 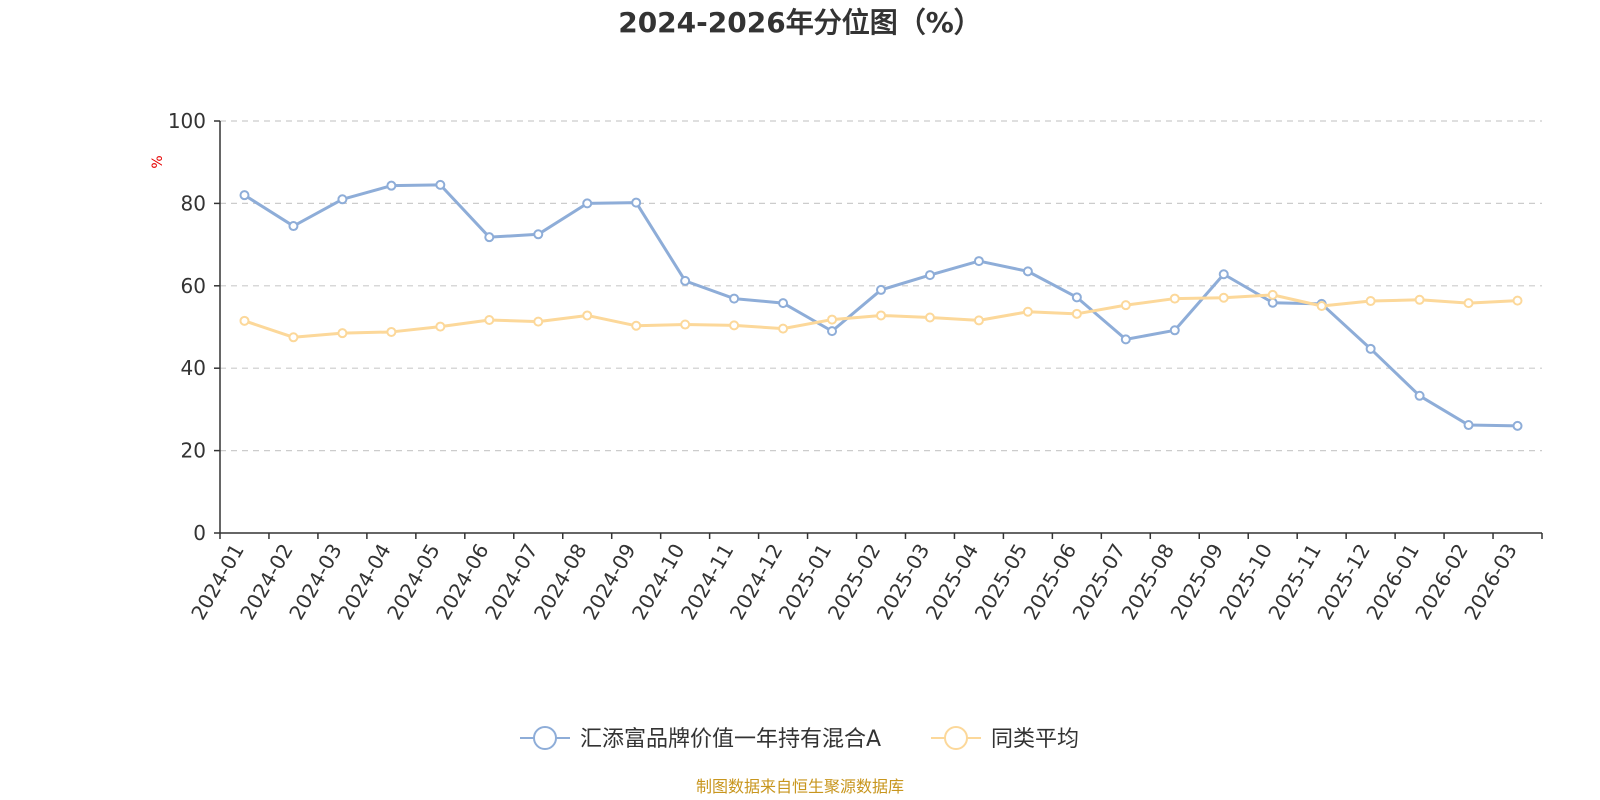 I want to click on chart-title: 2024-2026年分位图（%）, so click(x=800, y=22).